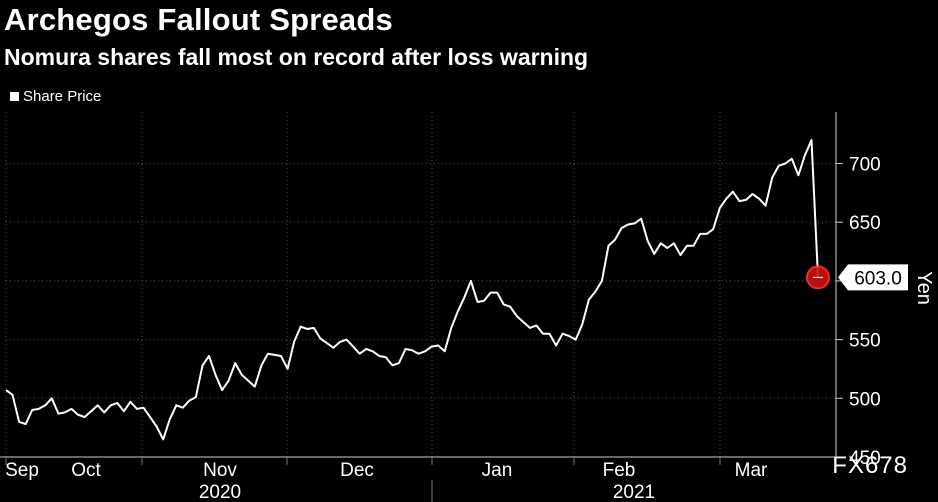  I want to click on source-tag: FX678, so click(870, 465).